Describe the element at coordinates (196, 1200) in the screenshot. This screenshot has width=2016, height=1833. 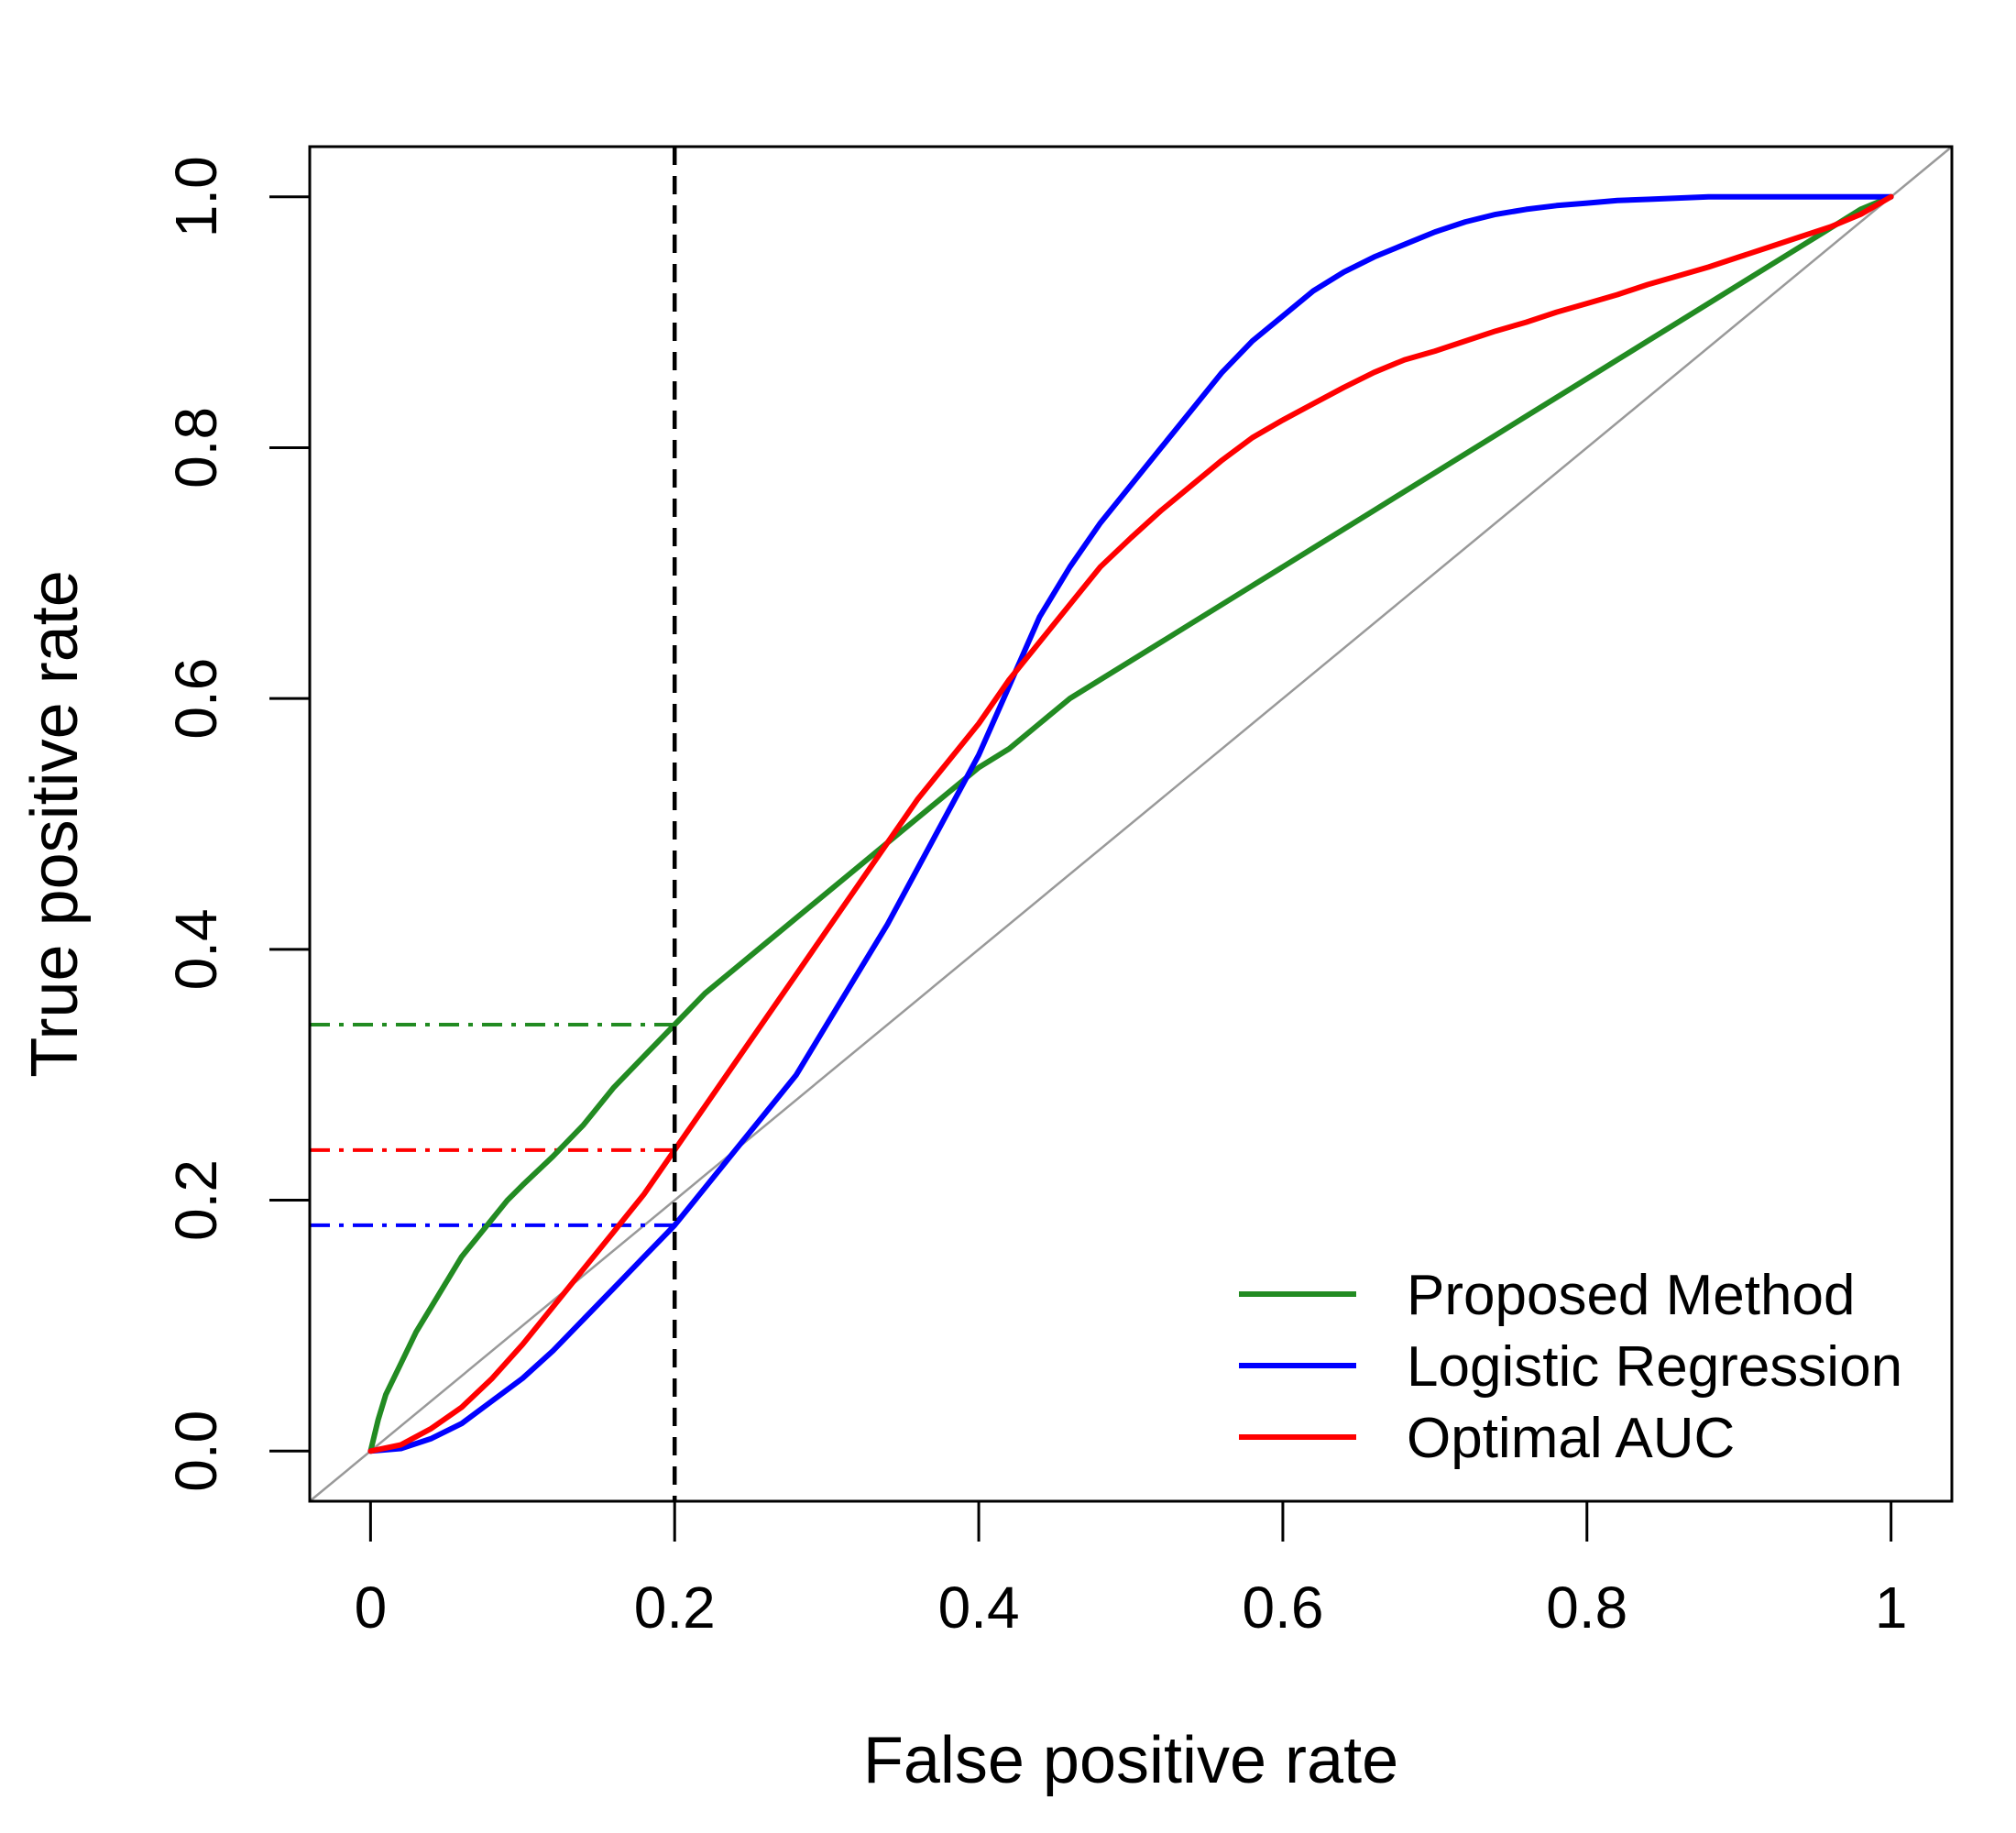
I see `y-tick-label: 0.2` at that location.